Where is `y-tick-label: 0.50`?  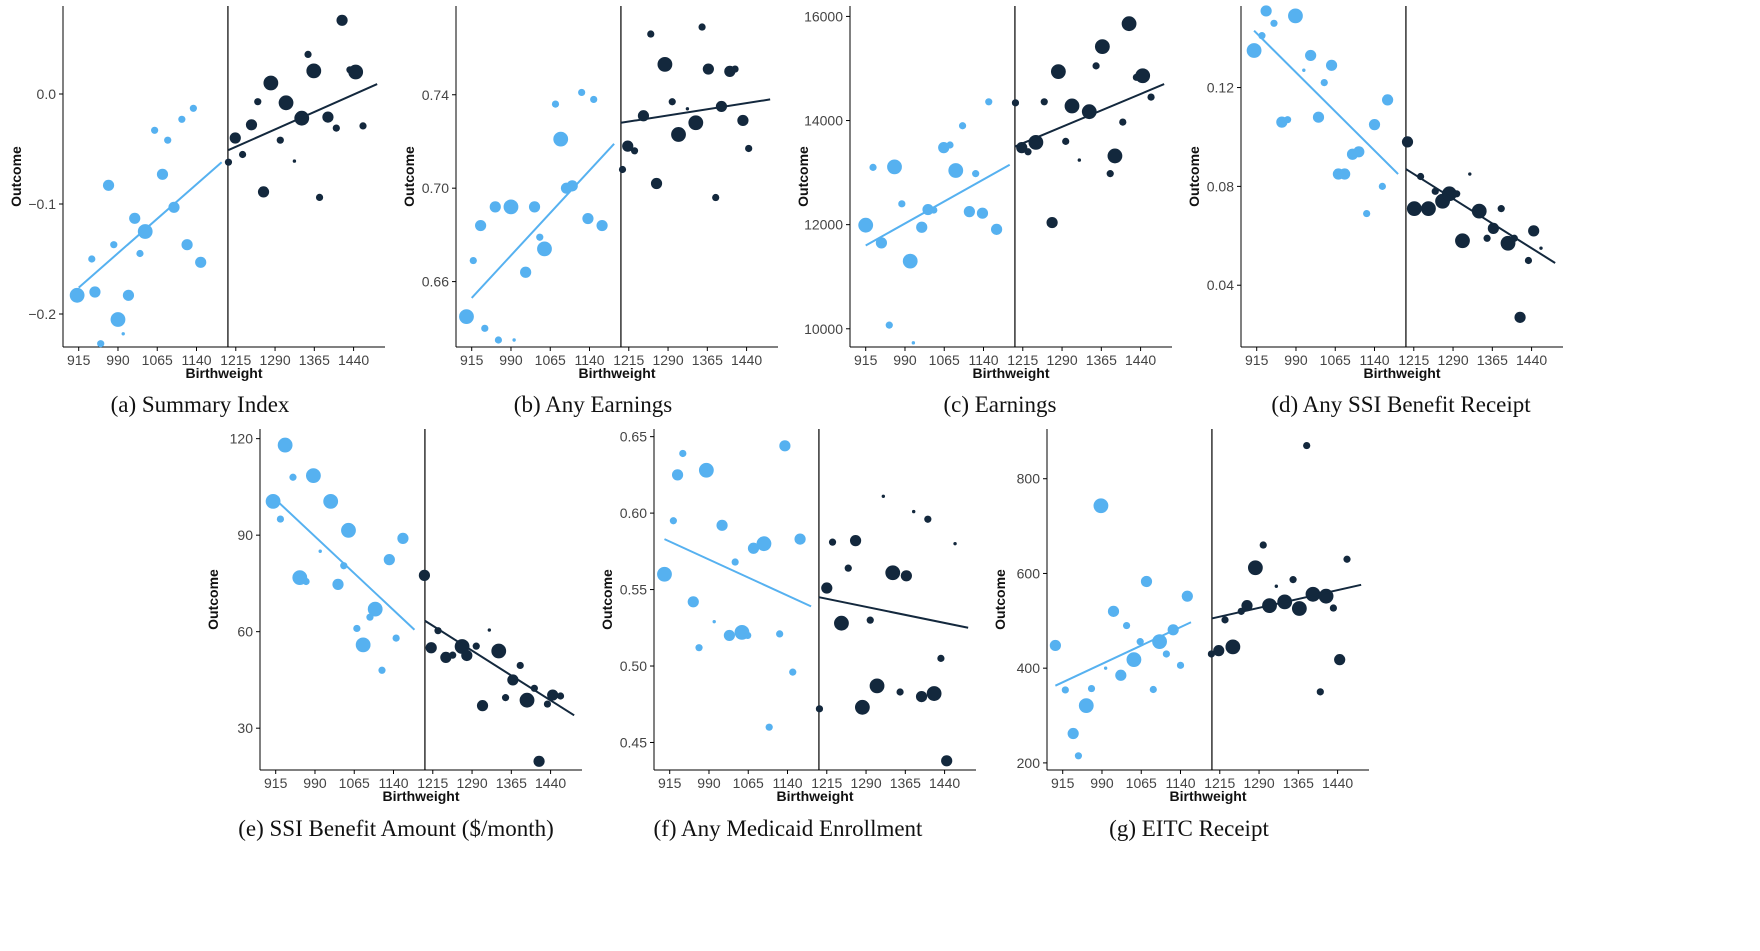
y-tick-label: 0.50 is located at coordinates (633, 666).